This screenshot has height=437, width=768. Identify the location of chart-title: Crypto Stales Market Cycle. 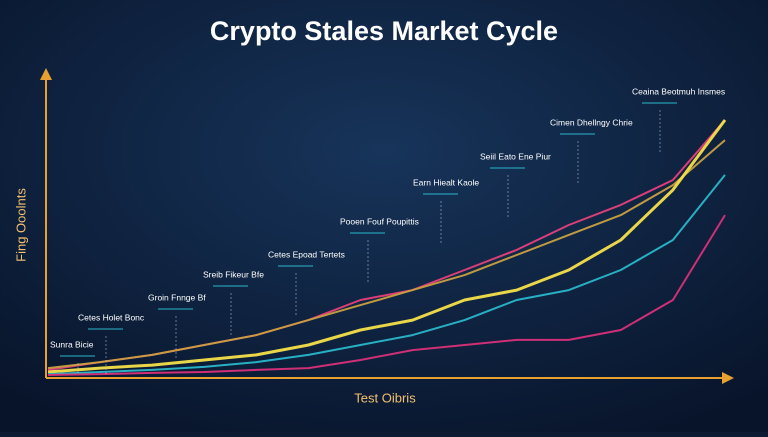
(384, 31).